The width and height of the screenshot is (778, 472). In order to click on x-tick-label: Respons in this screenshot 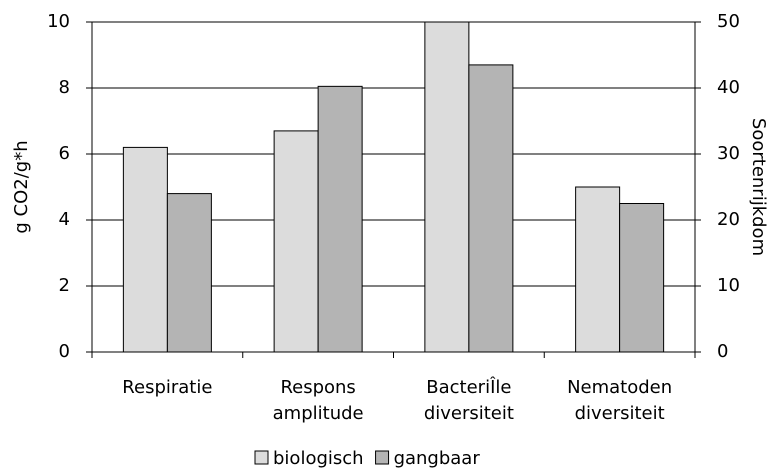, I will do `click(317, 387)`.